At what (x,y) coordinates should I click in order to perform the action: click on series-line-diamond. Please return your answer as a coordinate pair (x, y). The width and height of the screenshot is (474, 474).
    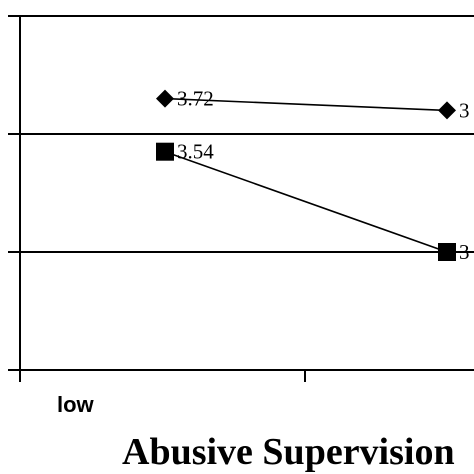
    Looking at the image, I should click on (306, 104).